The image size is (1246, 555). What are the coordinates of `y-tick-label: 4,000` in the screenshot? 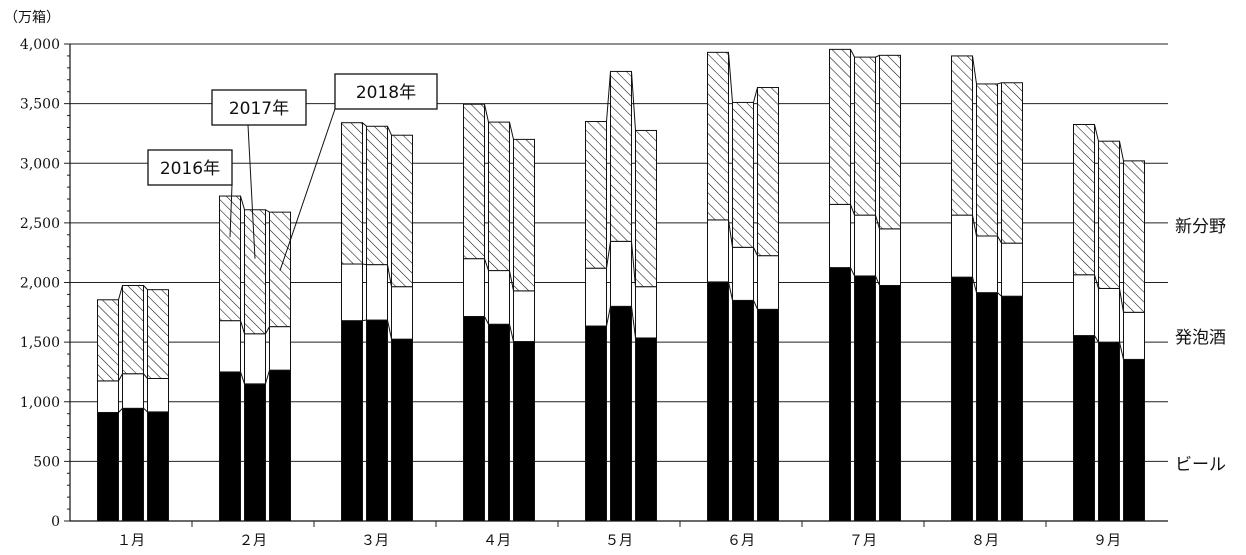 It's located at (40, 45).